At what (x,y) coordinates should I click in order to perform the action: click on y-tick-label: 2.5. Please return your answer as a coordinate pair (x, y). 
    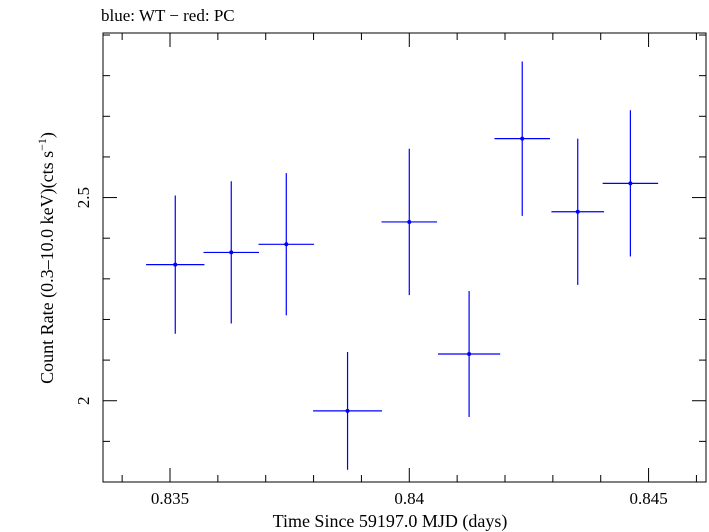
    Looking at the image, I should click on (83, 197).